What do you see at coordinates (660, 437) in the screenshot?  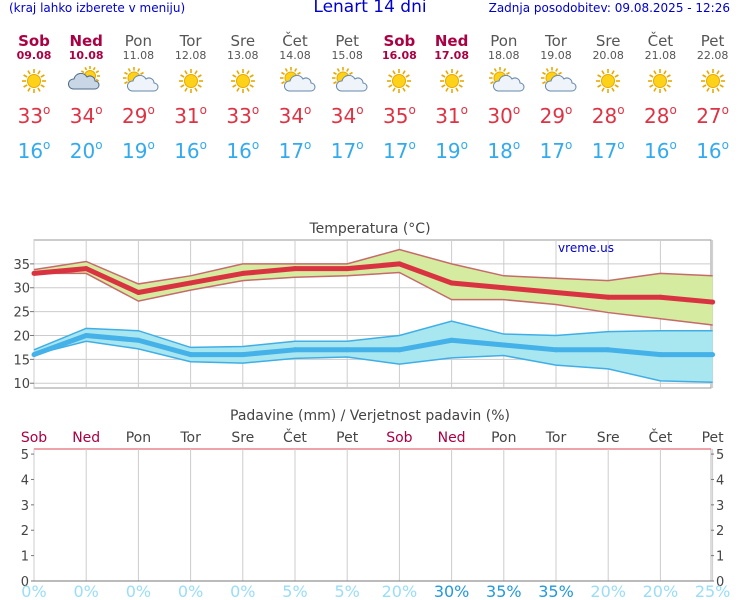 I see `precipitation-day-label: Čet` at bounding box center [660, 437].